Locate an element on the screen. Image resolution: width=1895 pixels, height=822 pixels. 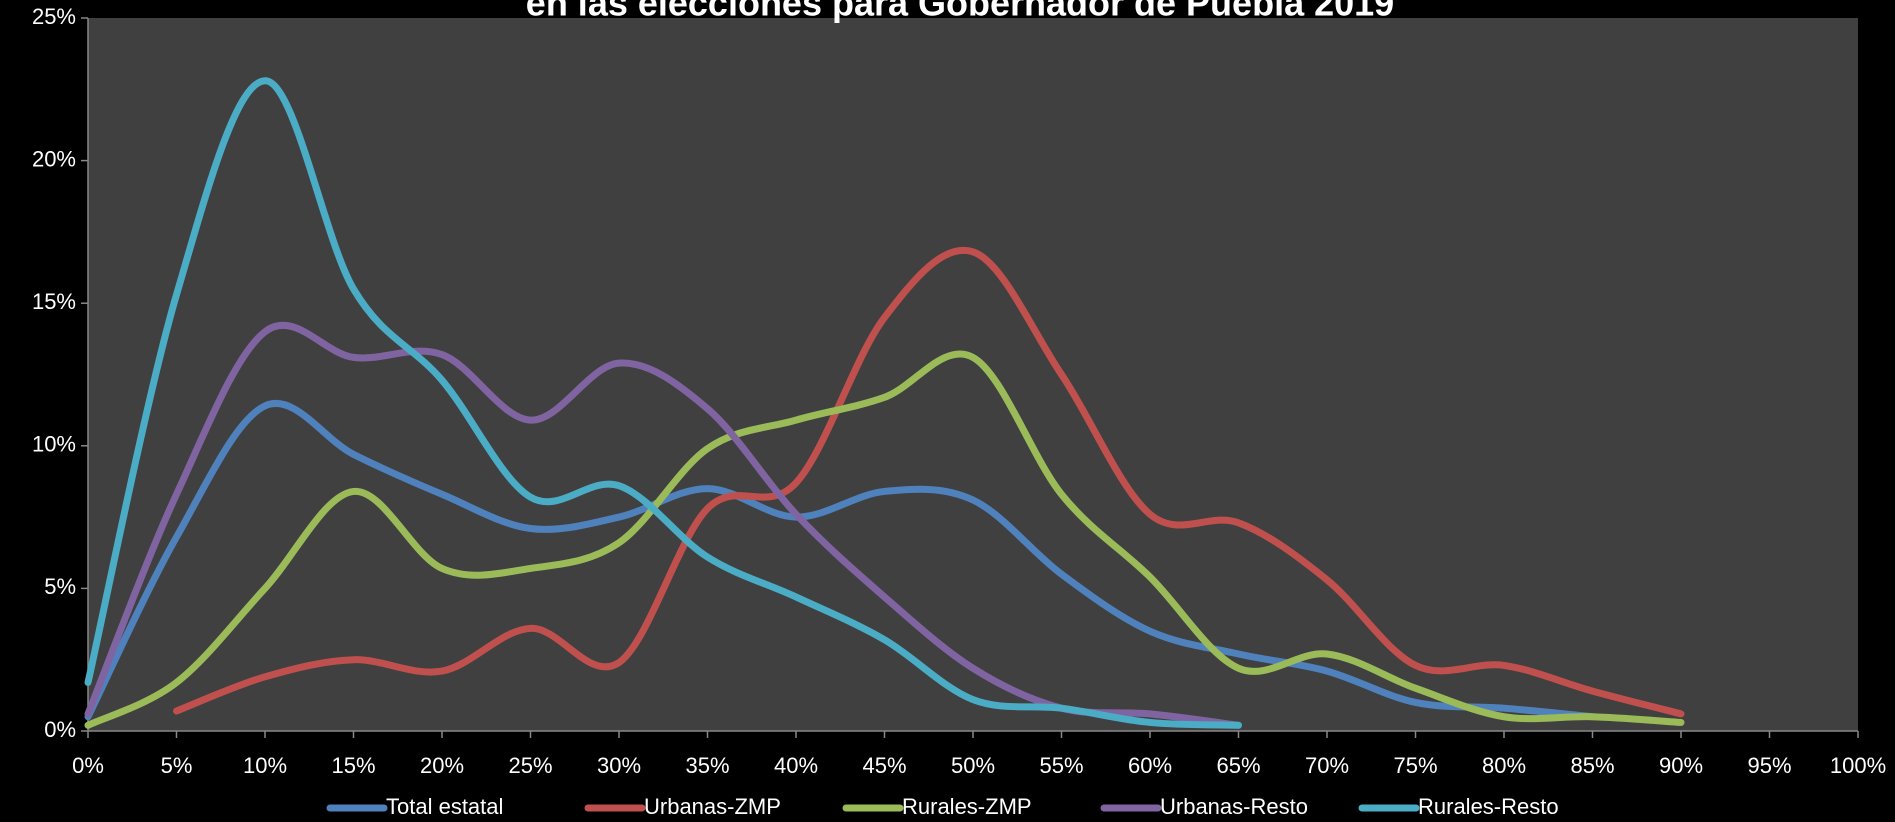
x-tick-label: 20% is located at coordinates (442, 765).